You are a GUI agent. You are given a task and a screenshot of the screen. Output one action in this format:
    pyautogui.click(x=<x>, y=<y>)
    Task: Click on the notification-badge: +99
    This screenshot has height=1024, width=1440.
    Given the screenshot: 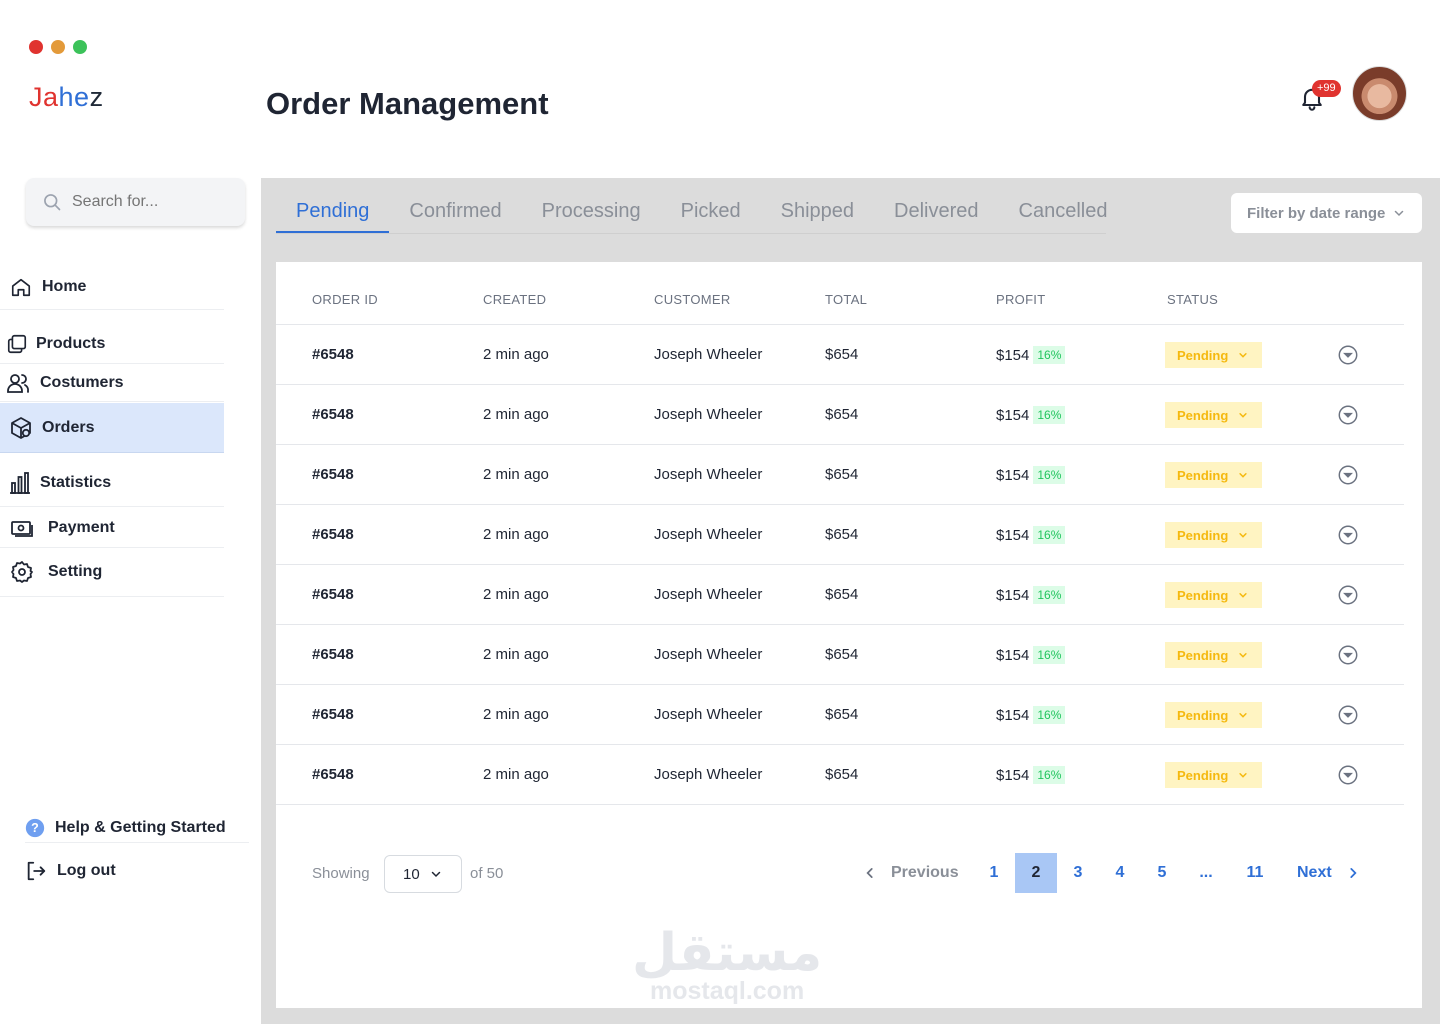 What is the action you would take?
    pyautogui.click(x=1326, y=88)
    